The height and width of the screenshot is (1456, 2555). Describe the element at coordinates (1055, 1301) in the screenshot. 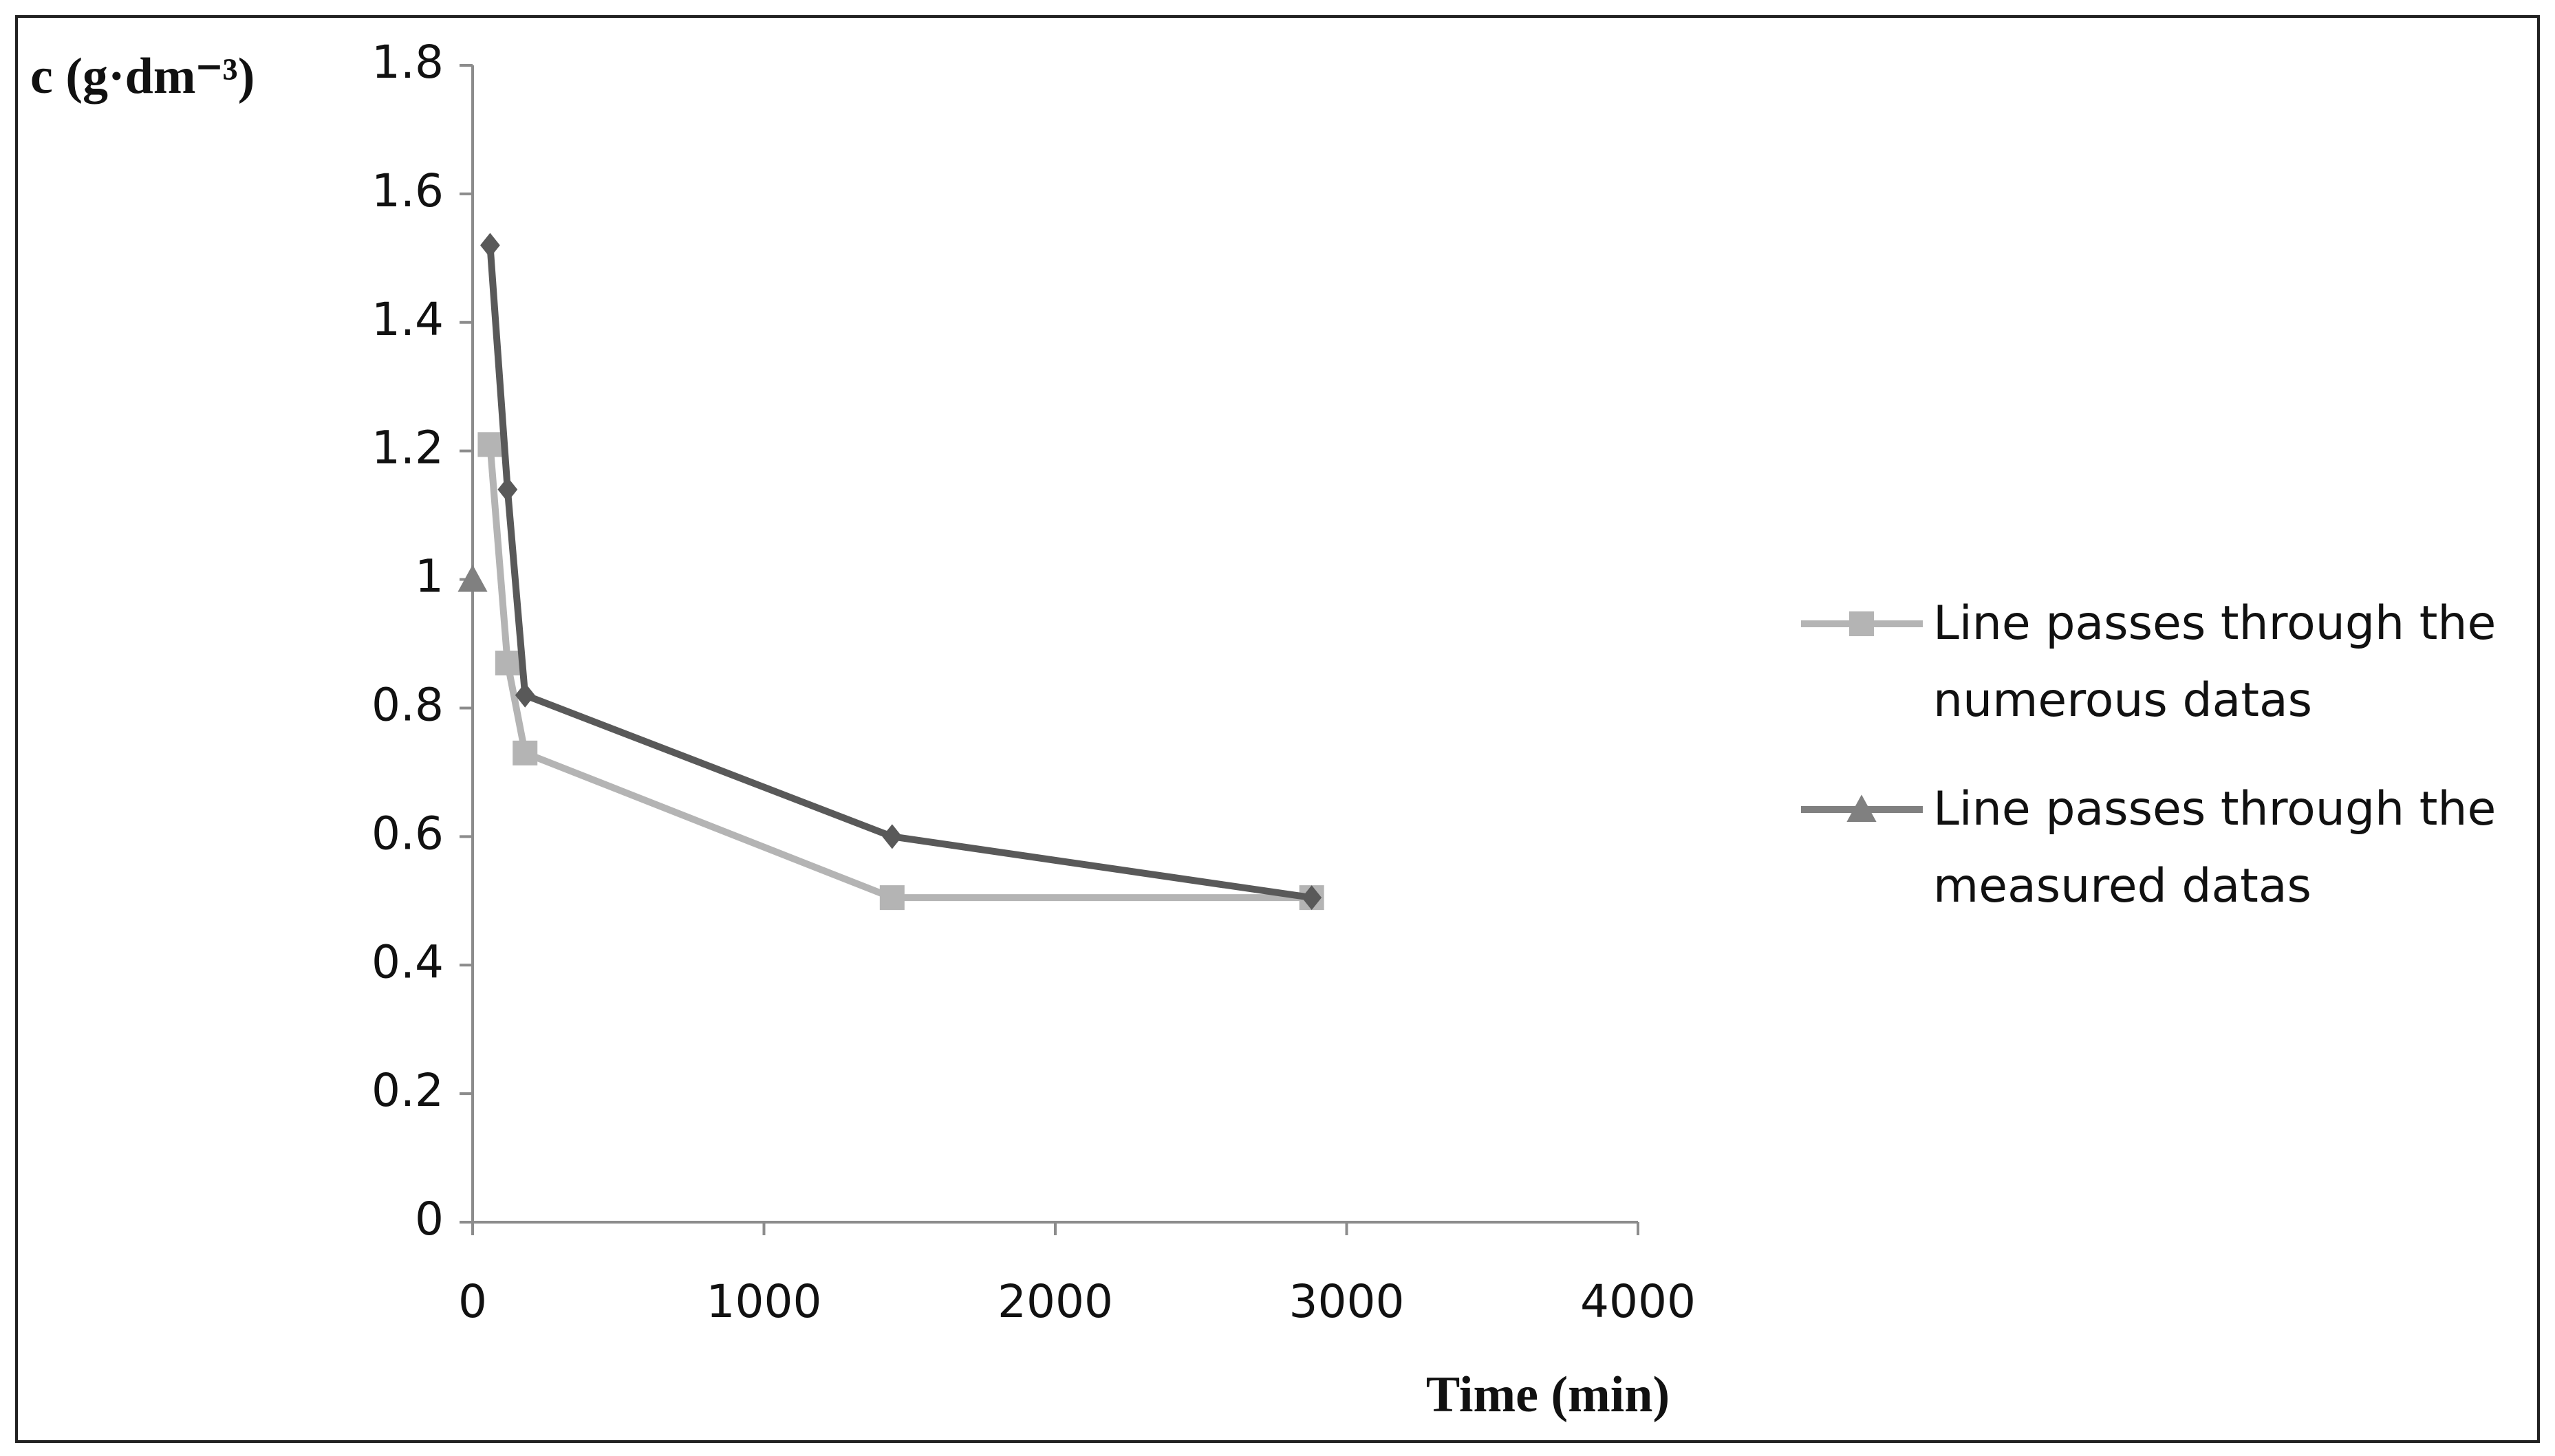

I see `x-tick-label: 2000` at that location.